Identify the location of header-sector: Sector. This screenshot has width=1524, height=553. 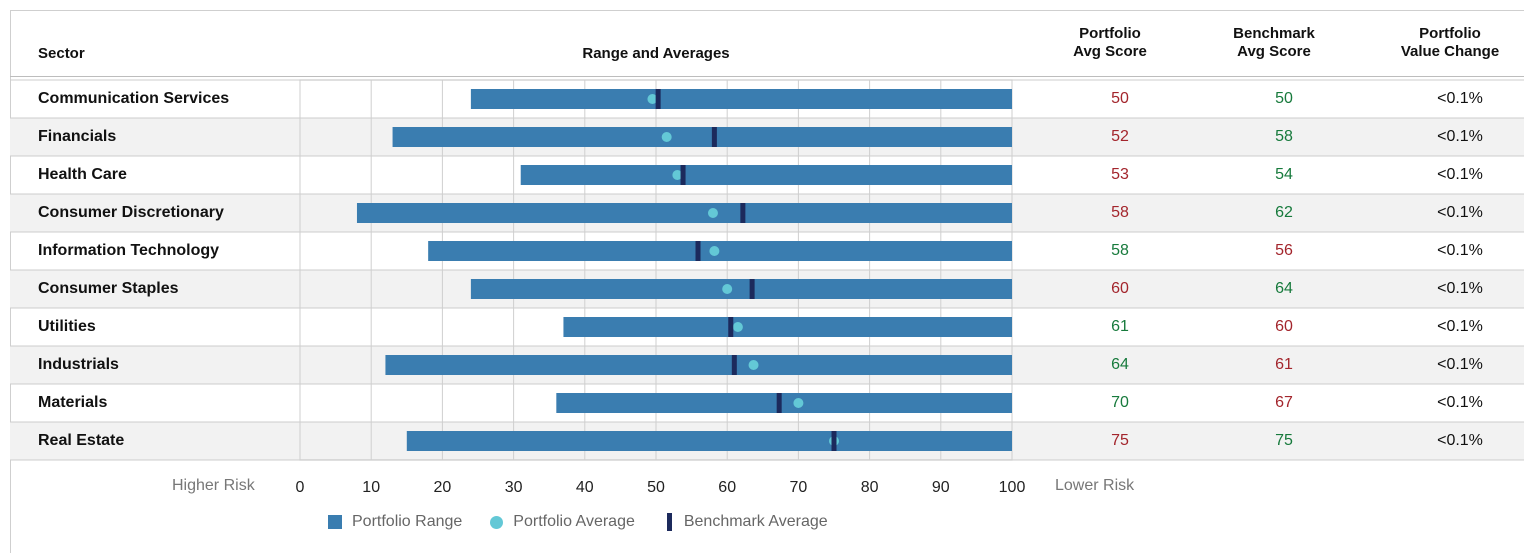
(61, 53).